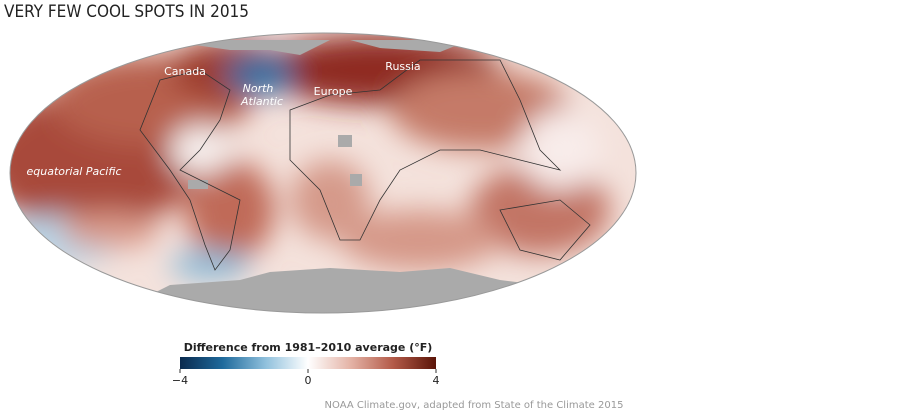 This screenshot has height=413, width=920. I want to click on tick-label: 4, so click(436, 380).